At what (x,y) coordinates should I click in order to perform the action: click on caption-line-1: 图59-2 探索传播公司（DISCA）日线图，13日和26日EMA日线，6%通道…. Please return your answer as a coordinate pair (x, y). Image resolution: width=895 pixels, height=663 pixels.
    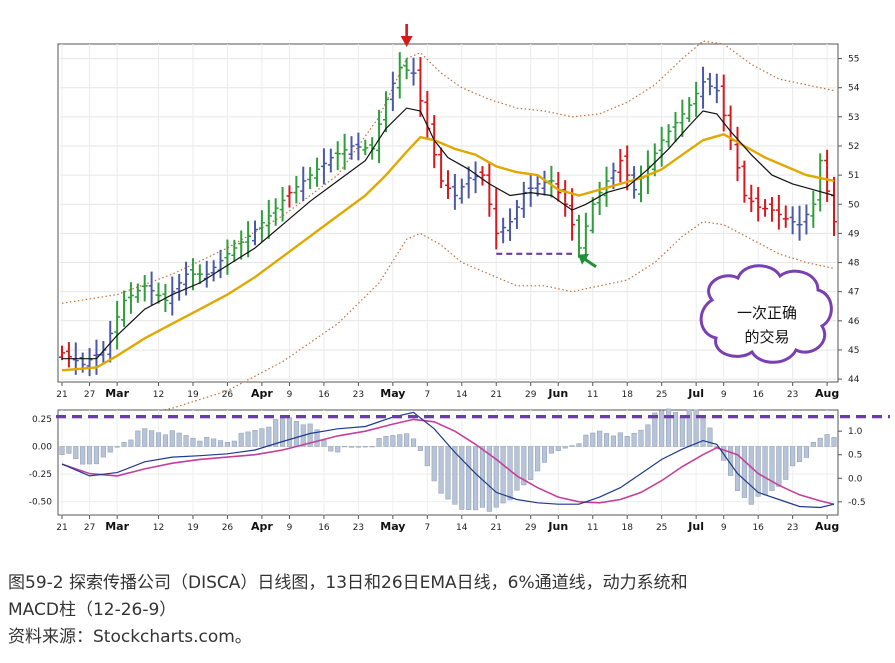
    Looking at the image, I should click on (348, 583).